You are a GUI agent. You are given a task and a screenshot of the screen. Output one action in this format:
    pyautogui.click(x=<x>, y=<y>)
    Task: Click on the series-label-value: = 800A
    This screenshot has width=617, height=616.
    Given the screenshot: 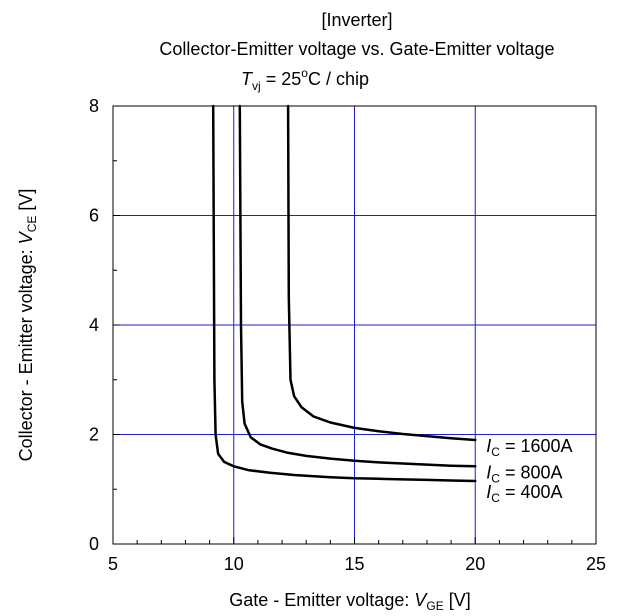 What is the action you would take?
    pyautogui.click(x=531, y=472)
    